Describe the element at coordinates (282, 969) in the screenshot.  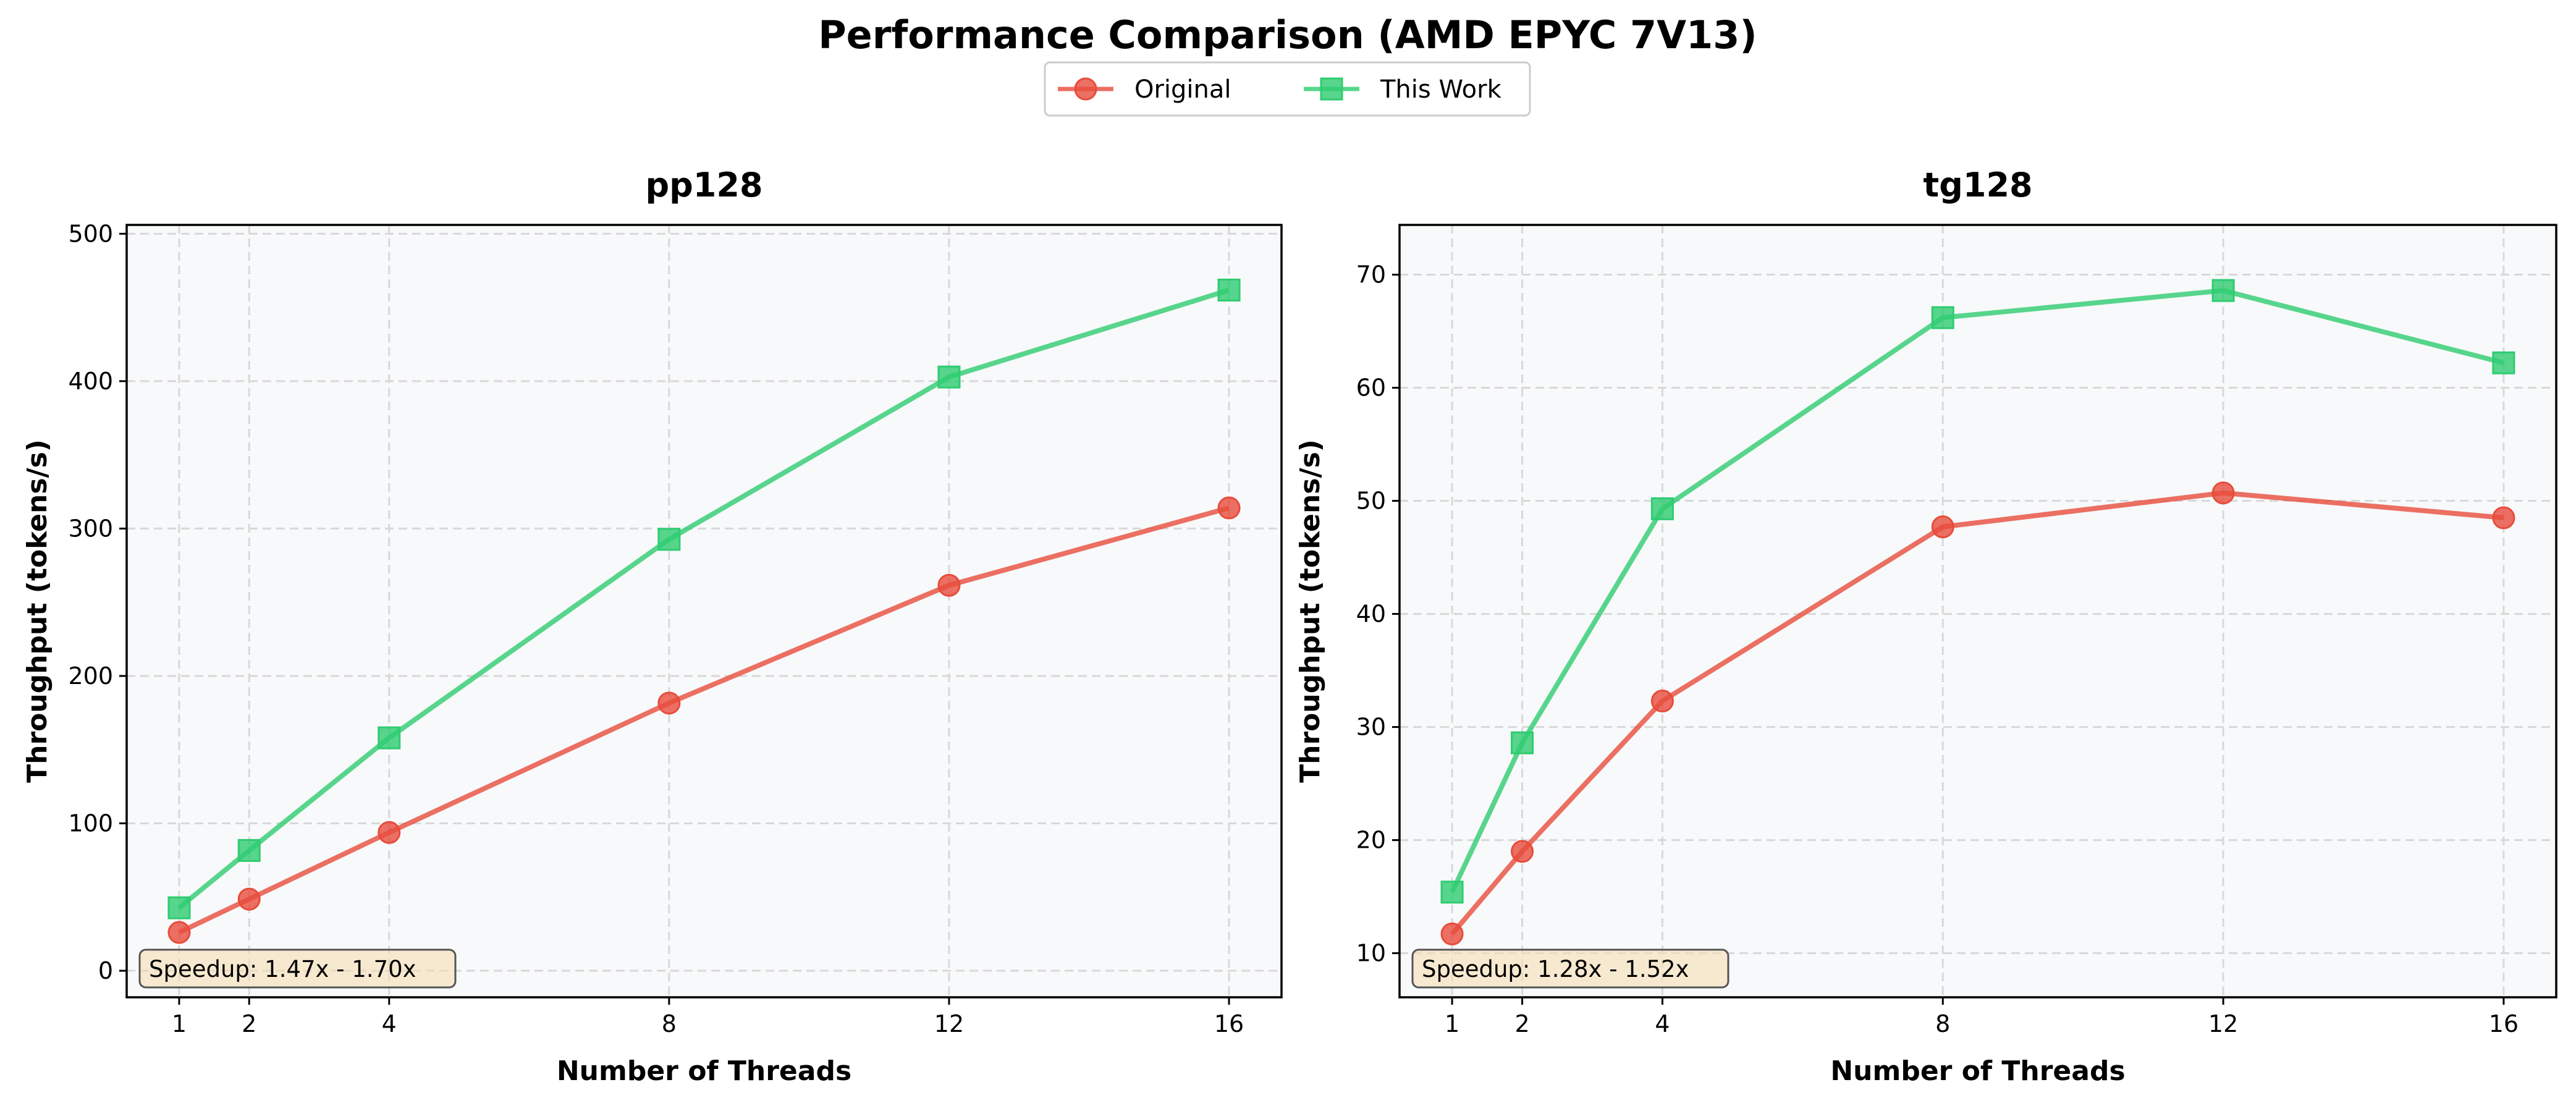
I see `speedup-annotation: Speedup: 1.47x - 1.70x` at that location.